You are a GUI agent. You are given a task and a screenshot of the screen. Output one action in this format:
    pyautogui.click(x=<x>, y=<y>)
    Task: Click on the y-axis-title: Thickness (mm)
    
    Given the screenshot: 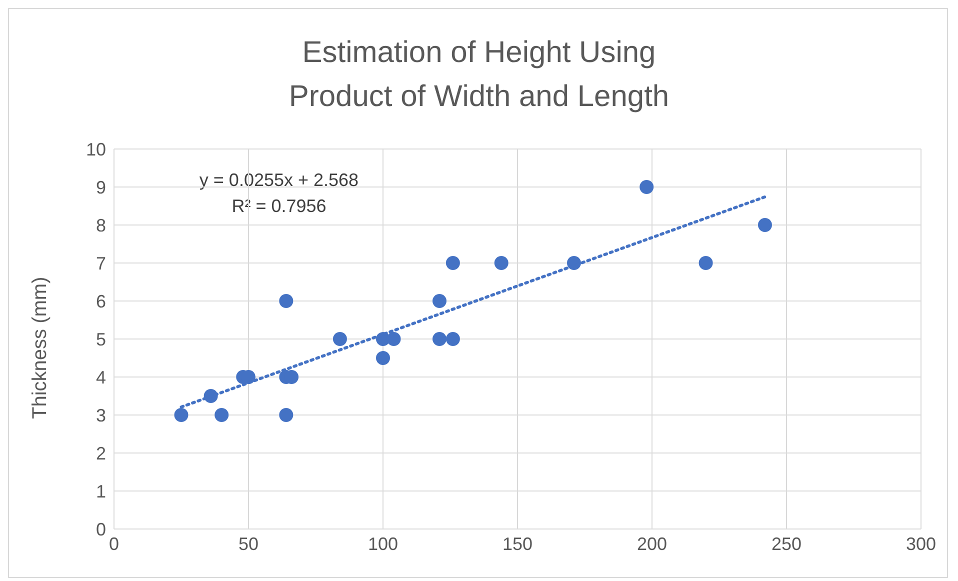 What is the action you would take?
    pyautogui.click(x=40, y=347)
    